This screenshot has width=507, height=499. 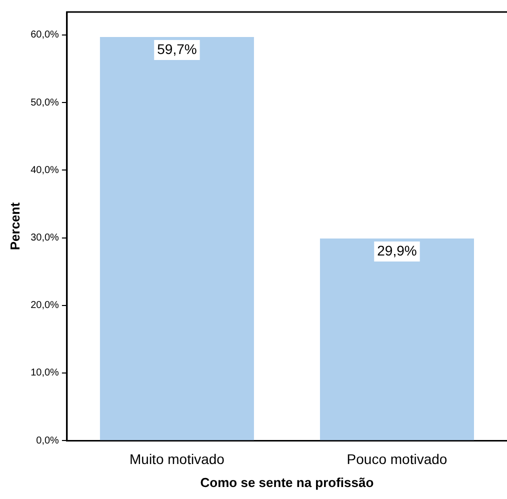 What do you see at coordinates (177, 48) in the screenshot?
I see `data-label: 59,7%` at bounding box center [177, 48].